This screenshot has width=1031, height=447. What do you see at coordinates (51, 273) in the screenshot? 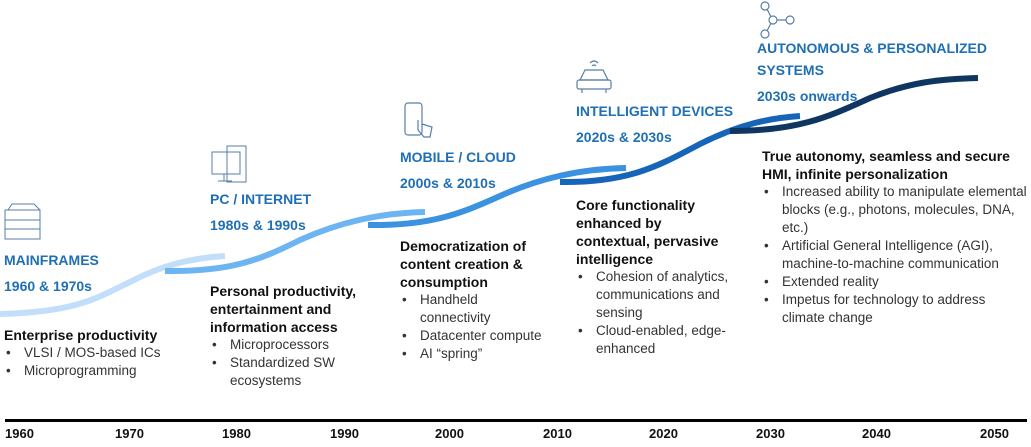
I see `era-mainframes: MAINFRAMES 1960 & 1970s` at bounding box center [51, 273].